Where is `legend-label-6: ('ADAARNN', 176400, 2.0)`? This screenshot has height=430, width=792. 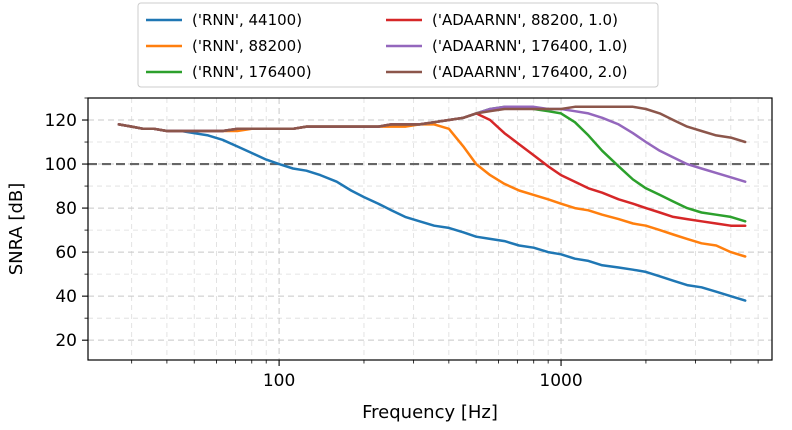
legend-label-6: ('ADAARNN', 176400, 2.0) is located at coordinates (530, 72).